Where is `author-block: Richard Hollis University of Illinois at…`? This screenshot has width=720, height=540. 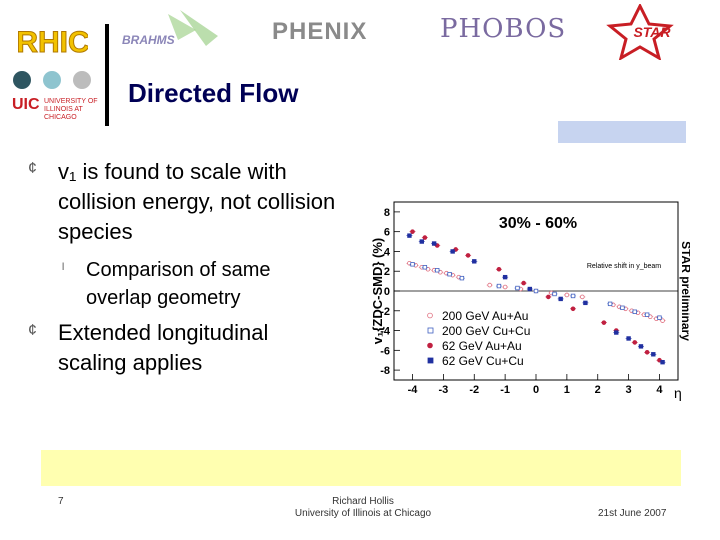 author-block: Richard Hollis University of Illinois at… is located at coordinates (363, 508).